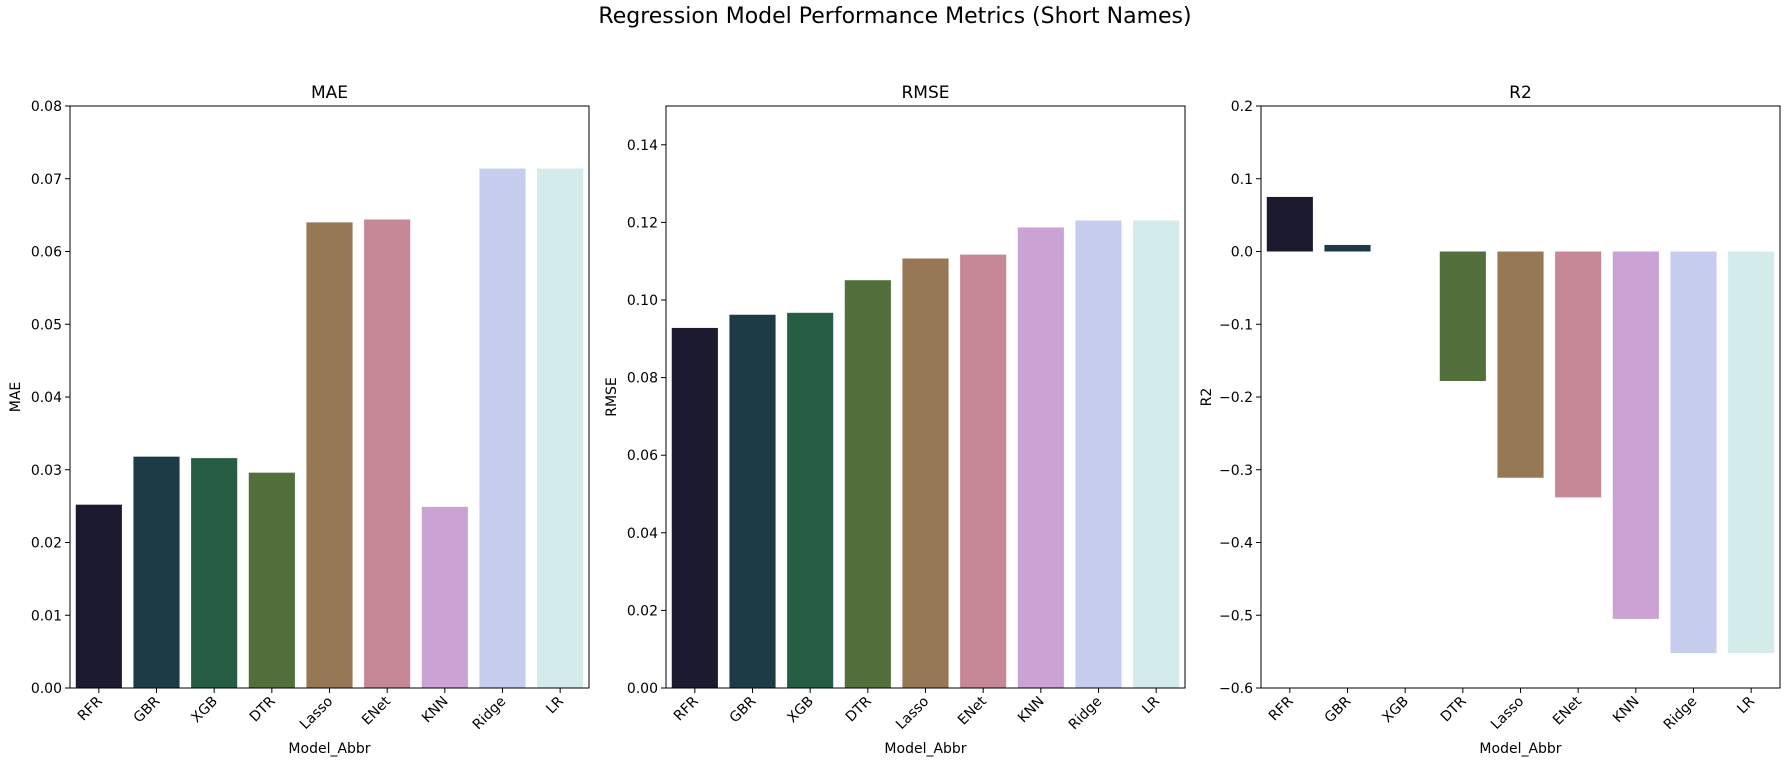  What do you see at coordinates (1236, 616) in the screenshot?
I see `y-tick-label: −0.5` at bounding box center [1236, 616].